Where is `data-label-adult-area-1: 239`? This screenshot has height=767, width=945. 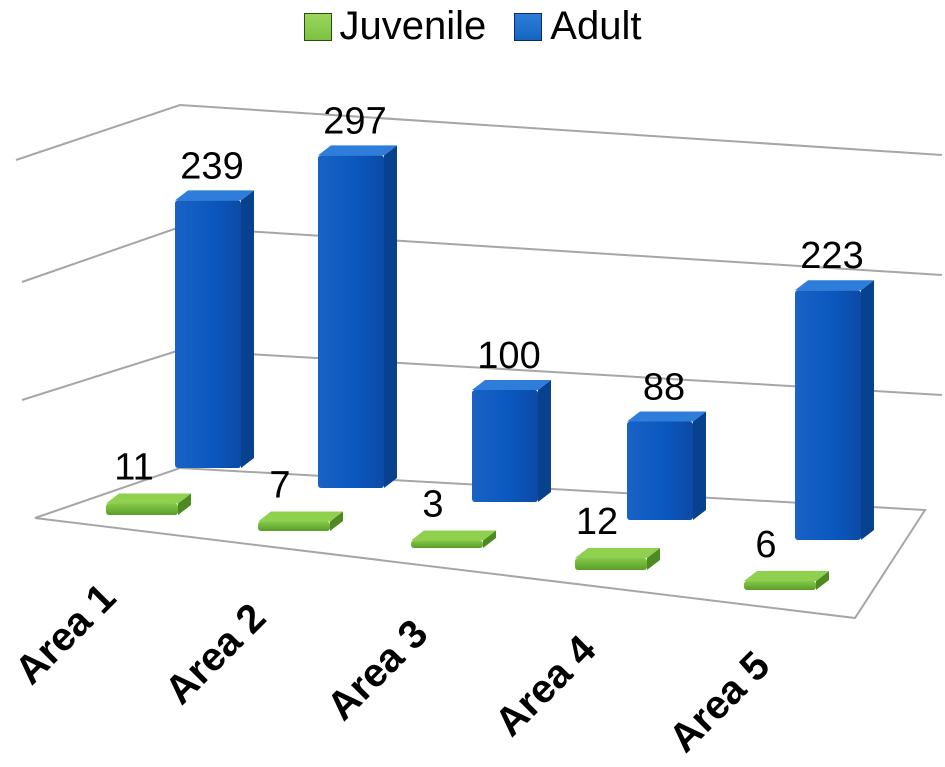
data-label-adult-area-1: 239 is located at coordinates (211, 166).